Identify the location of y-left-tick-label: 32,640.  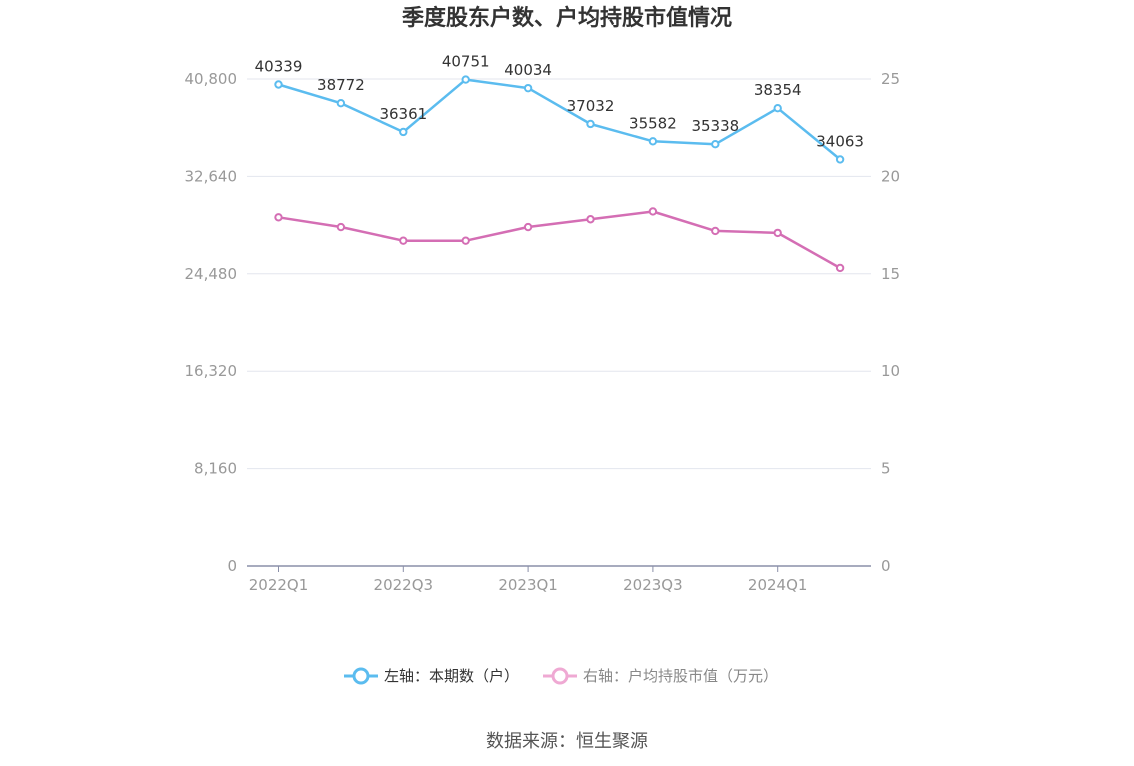
(211, 176).